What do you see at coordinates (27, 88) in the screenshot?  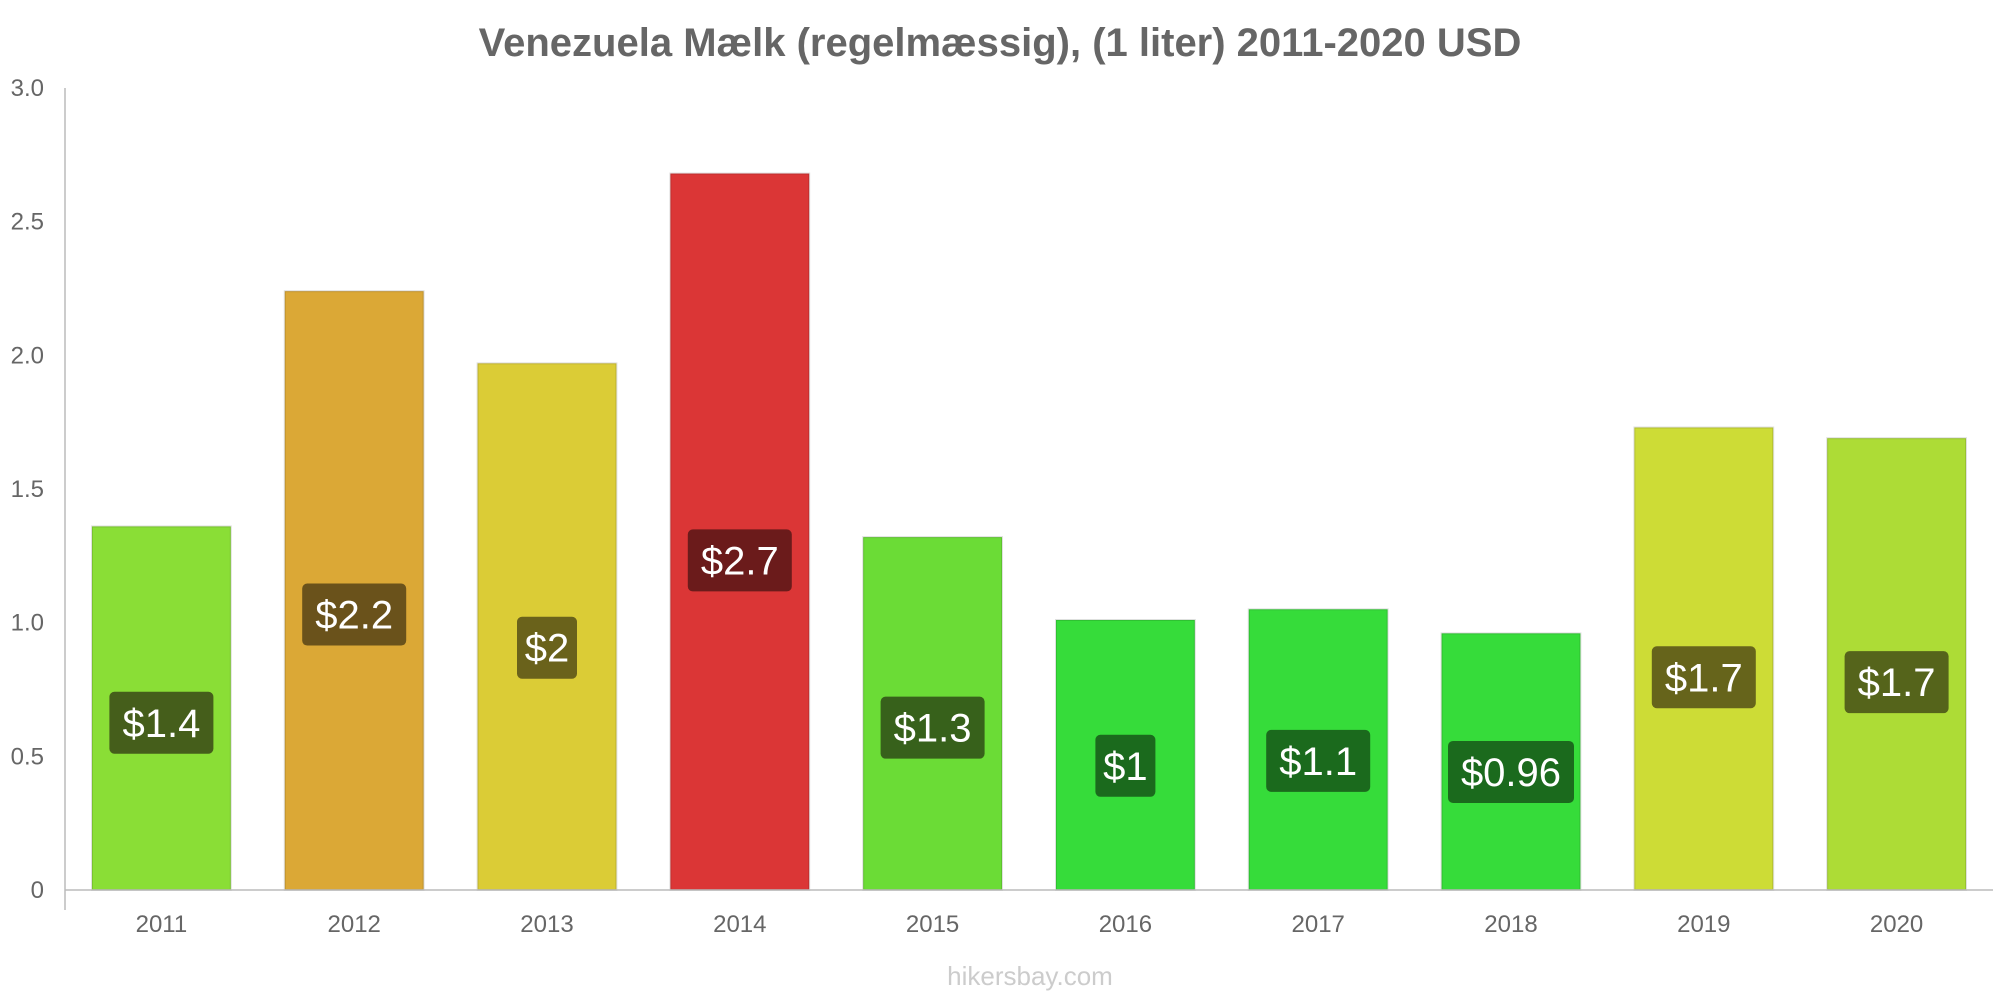 I see `y-tick-label: 3.0` at bounding box center [27, 88].